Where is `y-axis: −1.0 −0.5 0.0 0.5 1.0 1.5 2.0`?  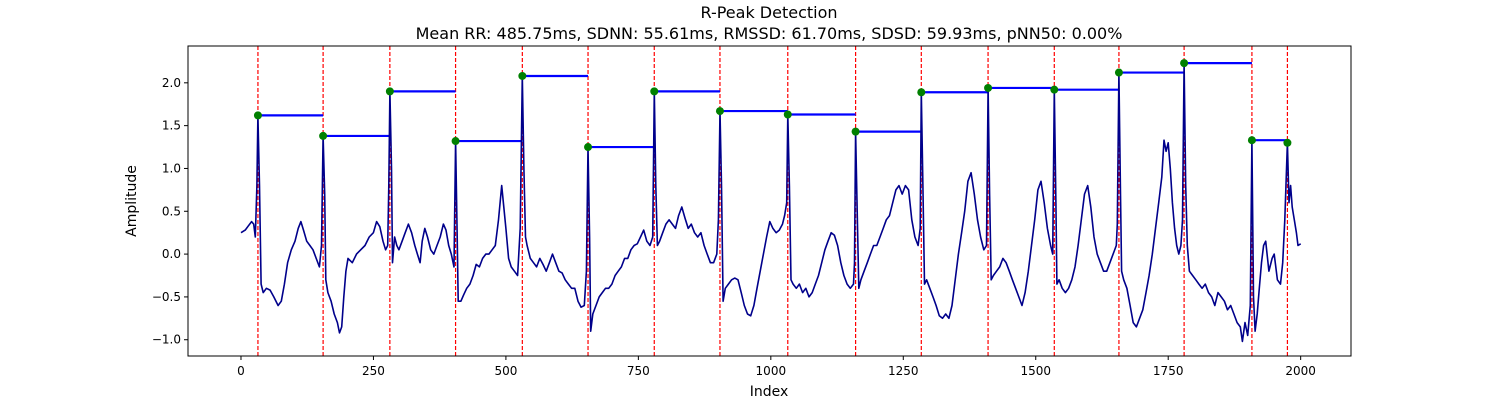 y-axis: −1.0 −0.5 0.0 0.5 1.0 1.5 2.0 is located at coordinates (170, 211).